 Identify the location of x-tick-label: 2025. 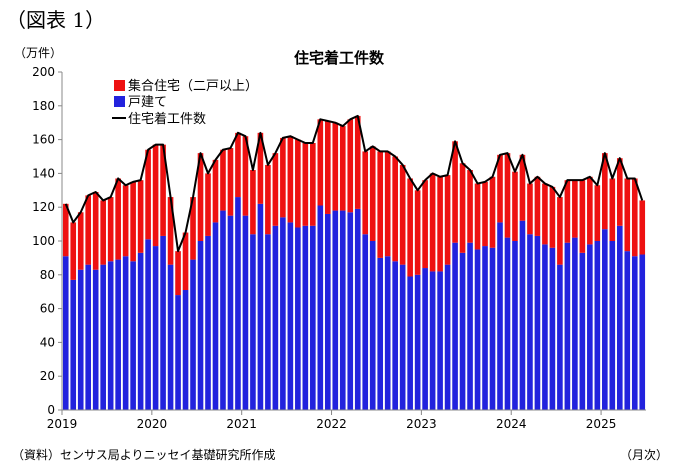
(601, 424).